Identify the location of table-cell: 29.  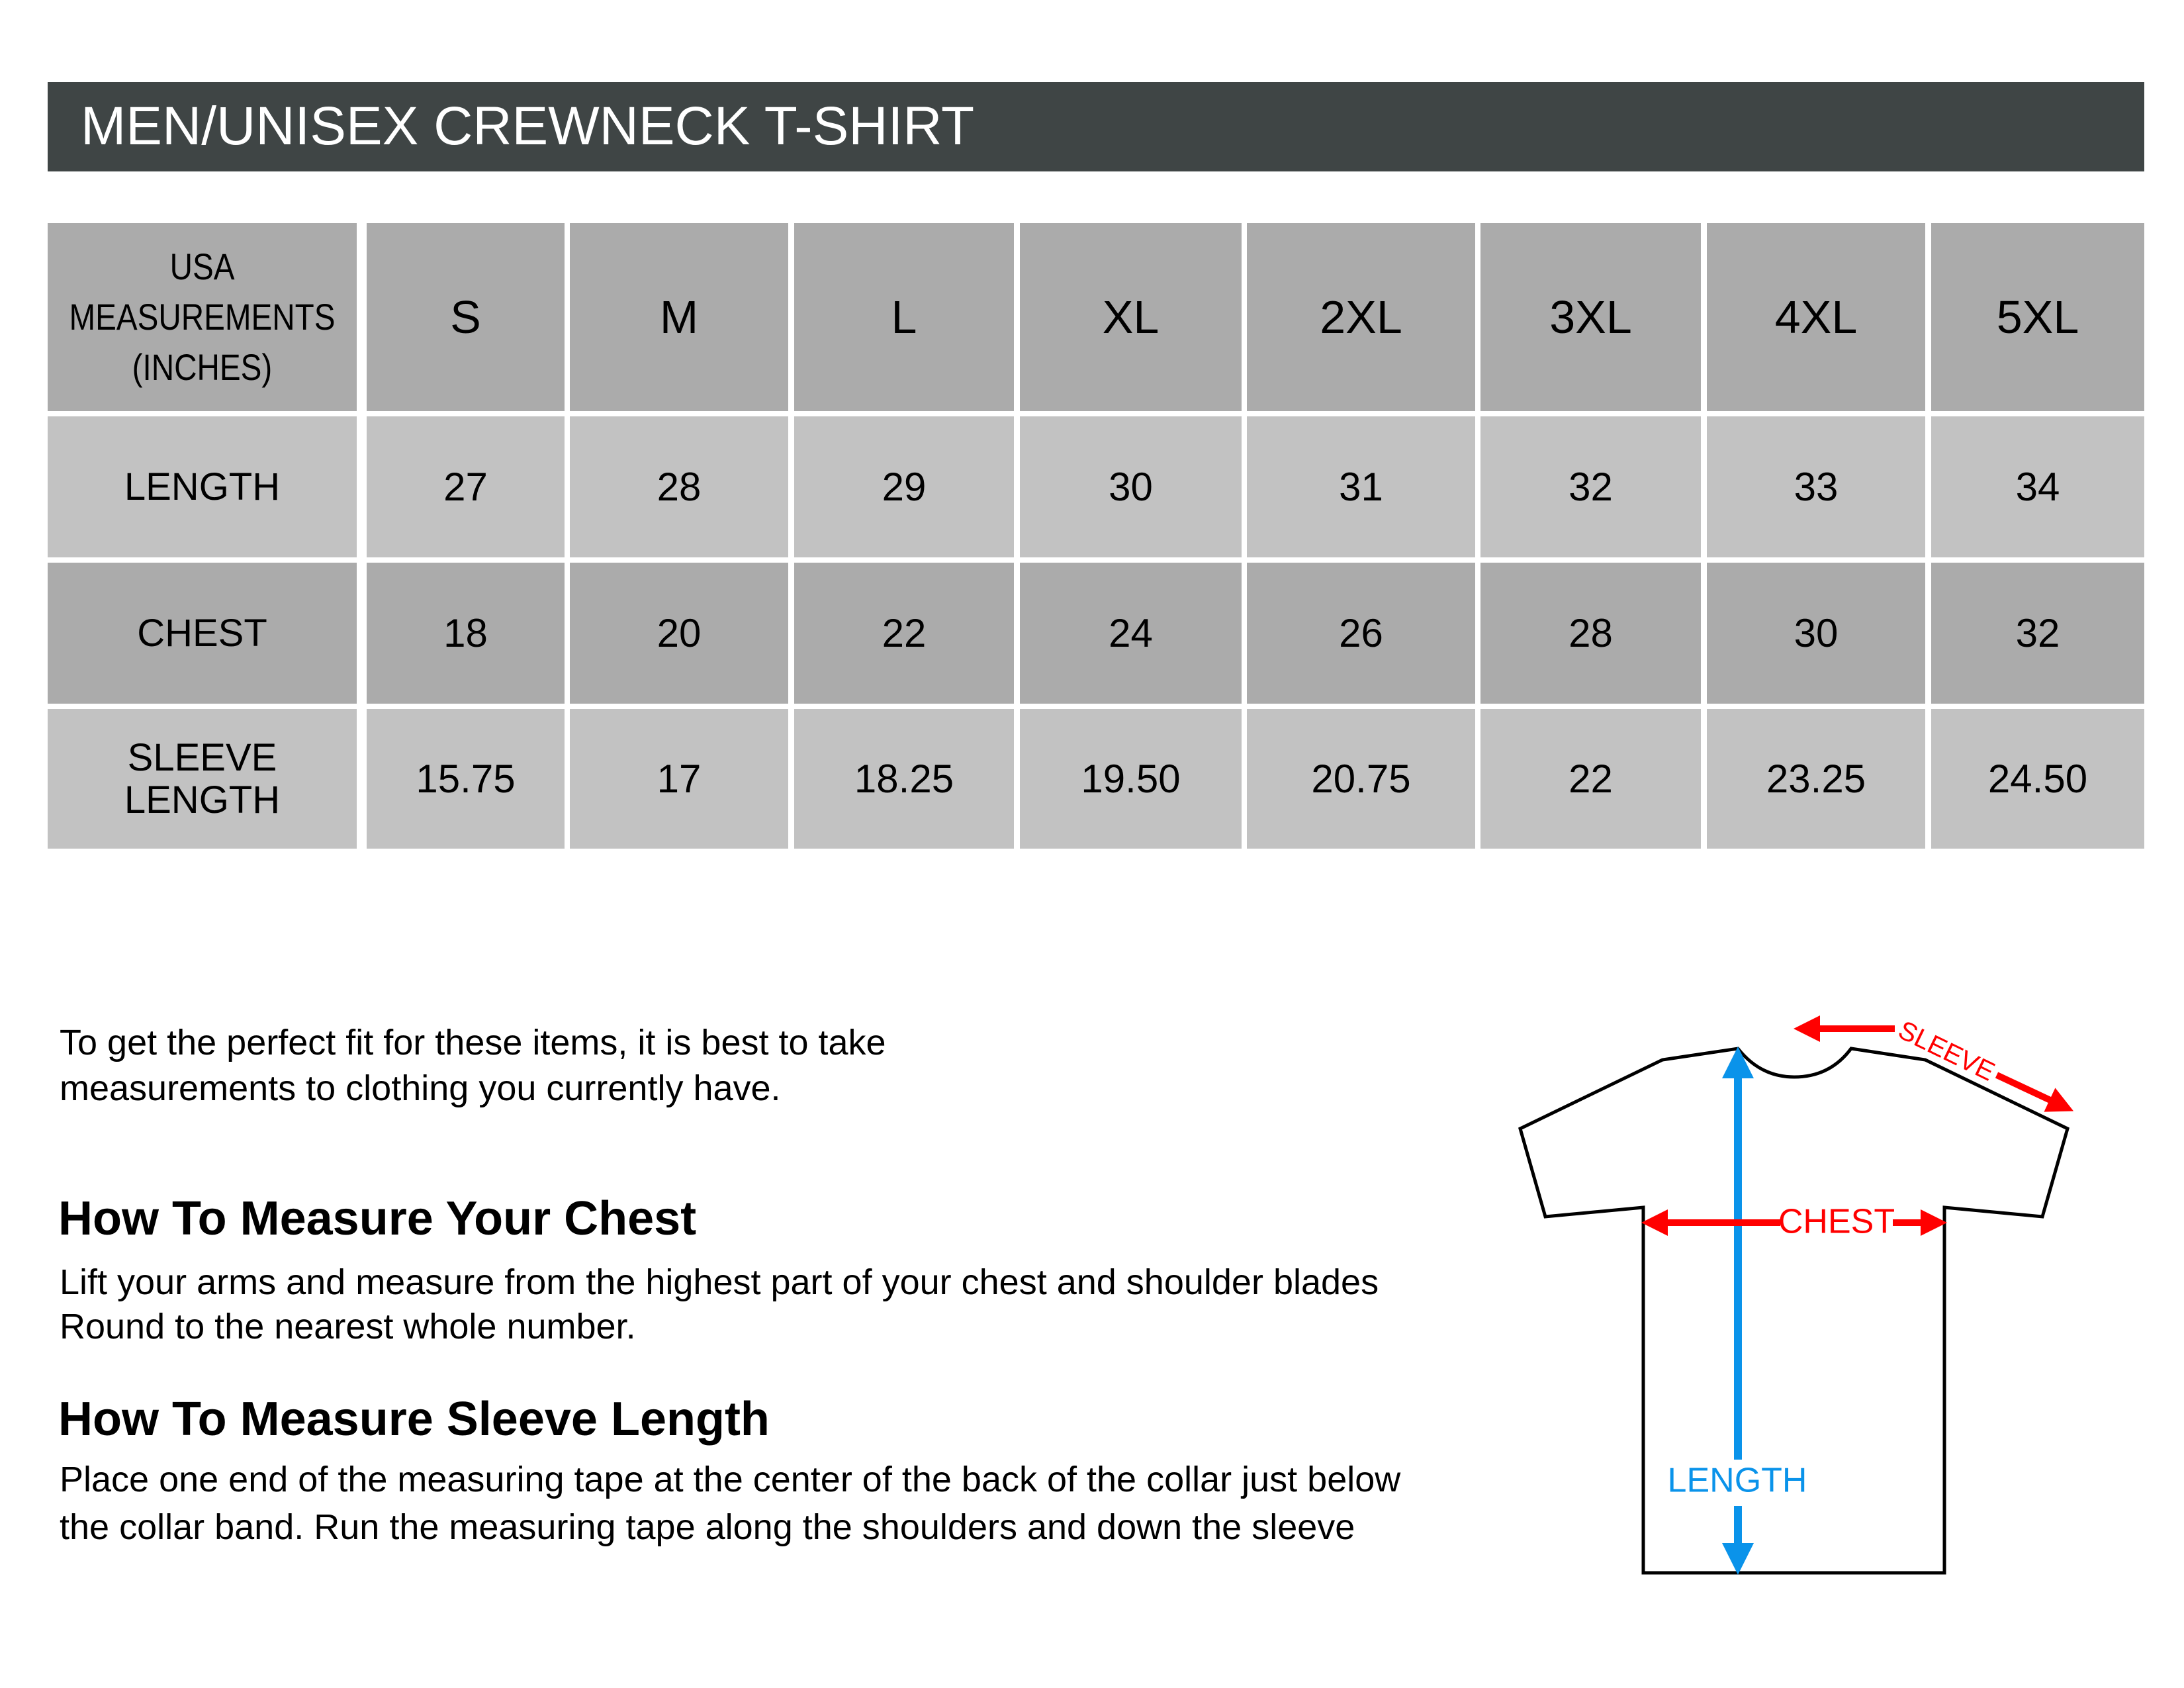
(904, 486).